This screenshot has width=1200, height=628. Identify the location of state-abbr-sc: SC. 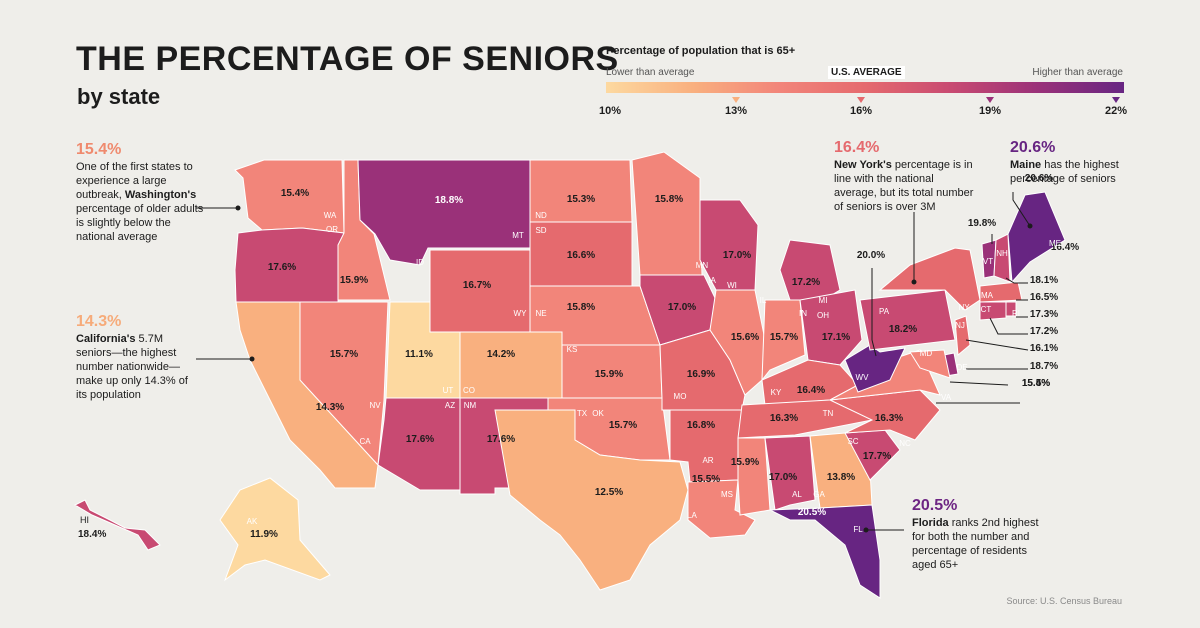
(852, 441).